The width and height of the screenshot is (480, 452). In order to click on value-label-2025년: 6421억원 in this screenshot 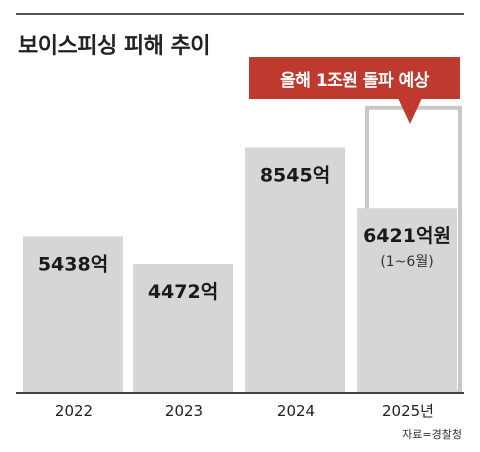, I will do `click(407, 236)`.